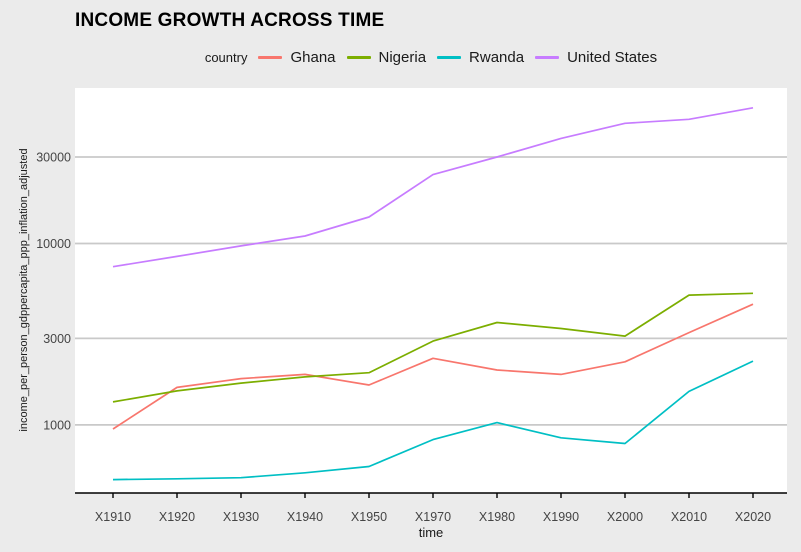 This screenshot has height=552, width=801. What do you see at coordinates (53, 158) in the screenshot?
I see `y-tick-label: 30000` at bounding box center [53, 158].